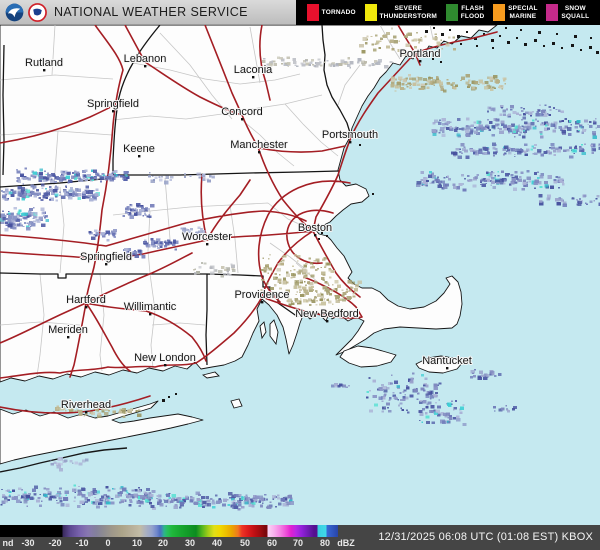  I want to click on conanicut-island, so click(263, 330).